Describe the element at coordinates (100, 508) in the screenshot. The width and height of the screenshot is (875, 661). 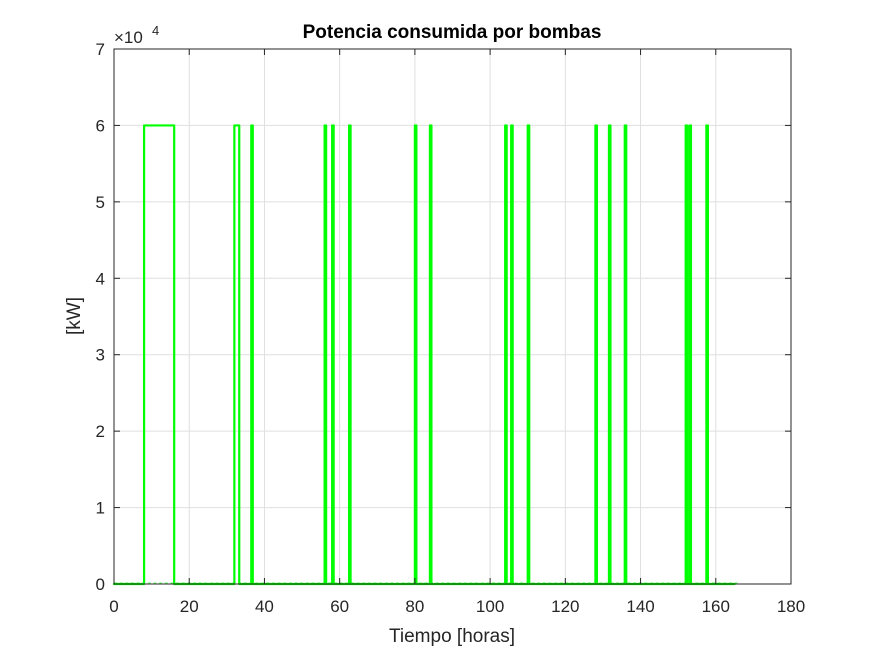
I see `y-tick-label: 1` at that location.